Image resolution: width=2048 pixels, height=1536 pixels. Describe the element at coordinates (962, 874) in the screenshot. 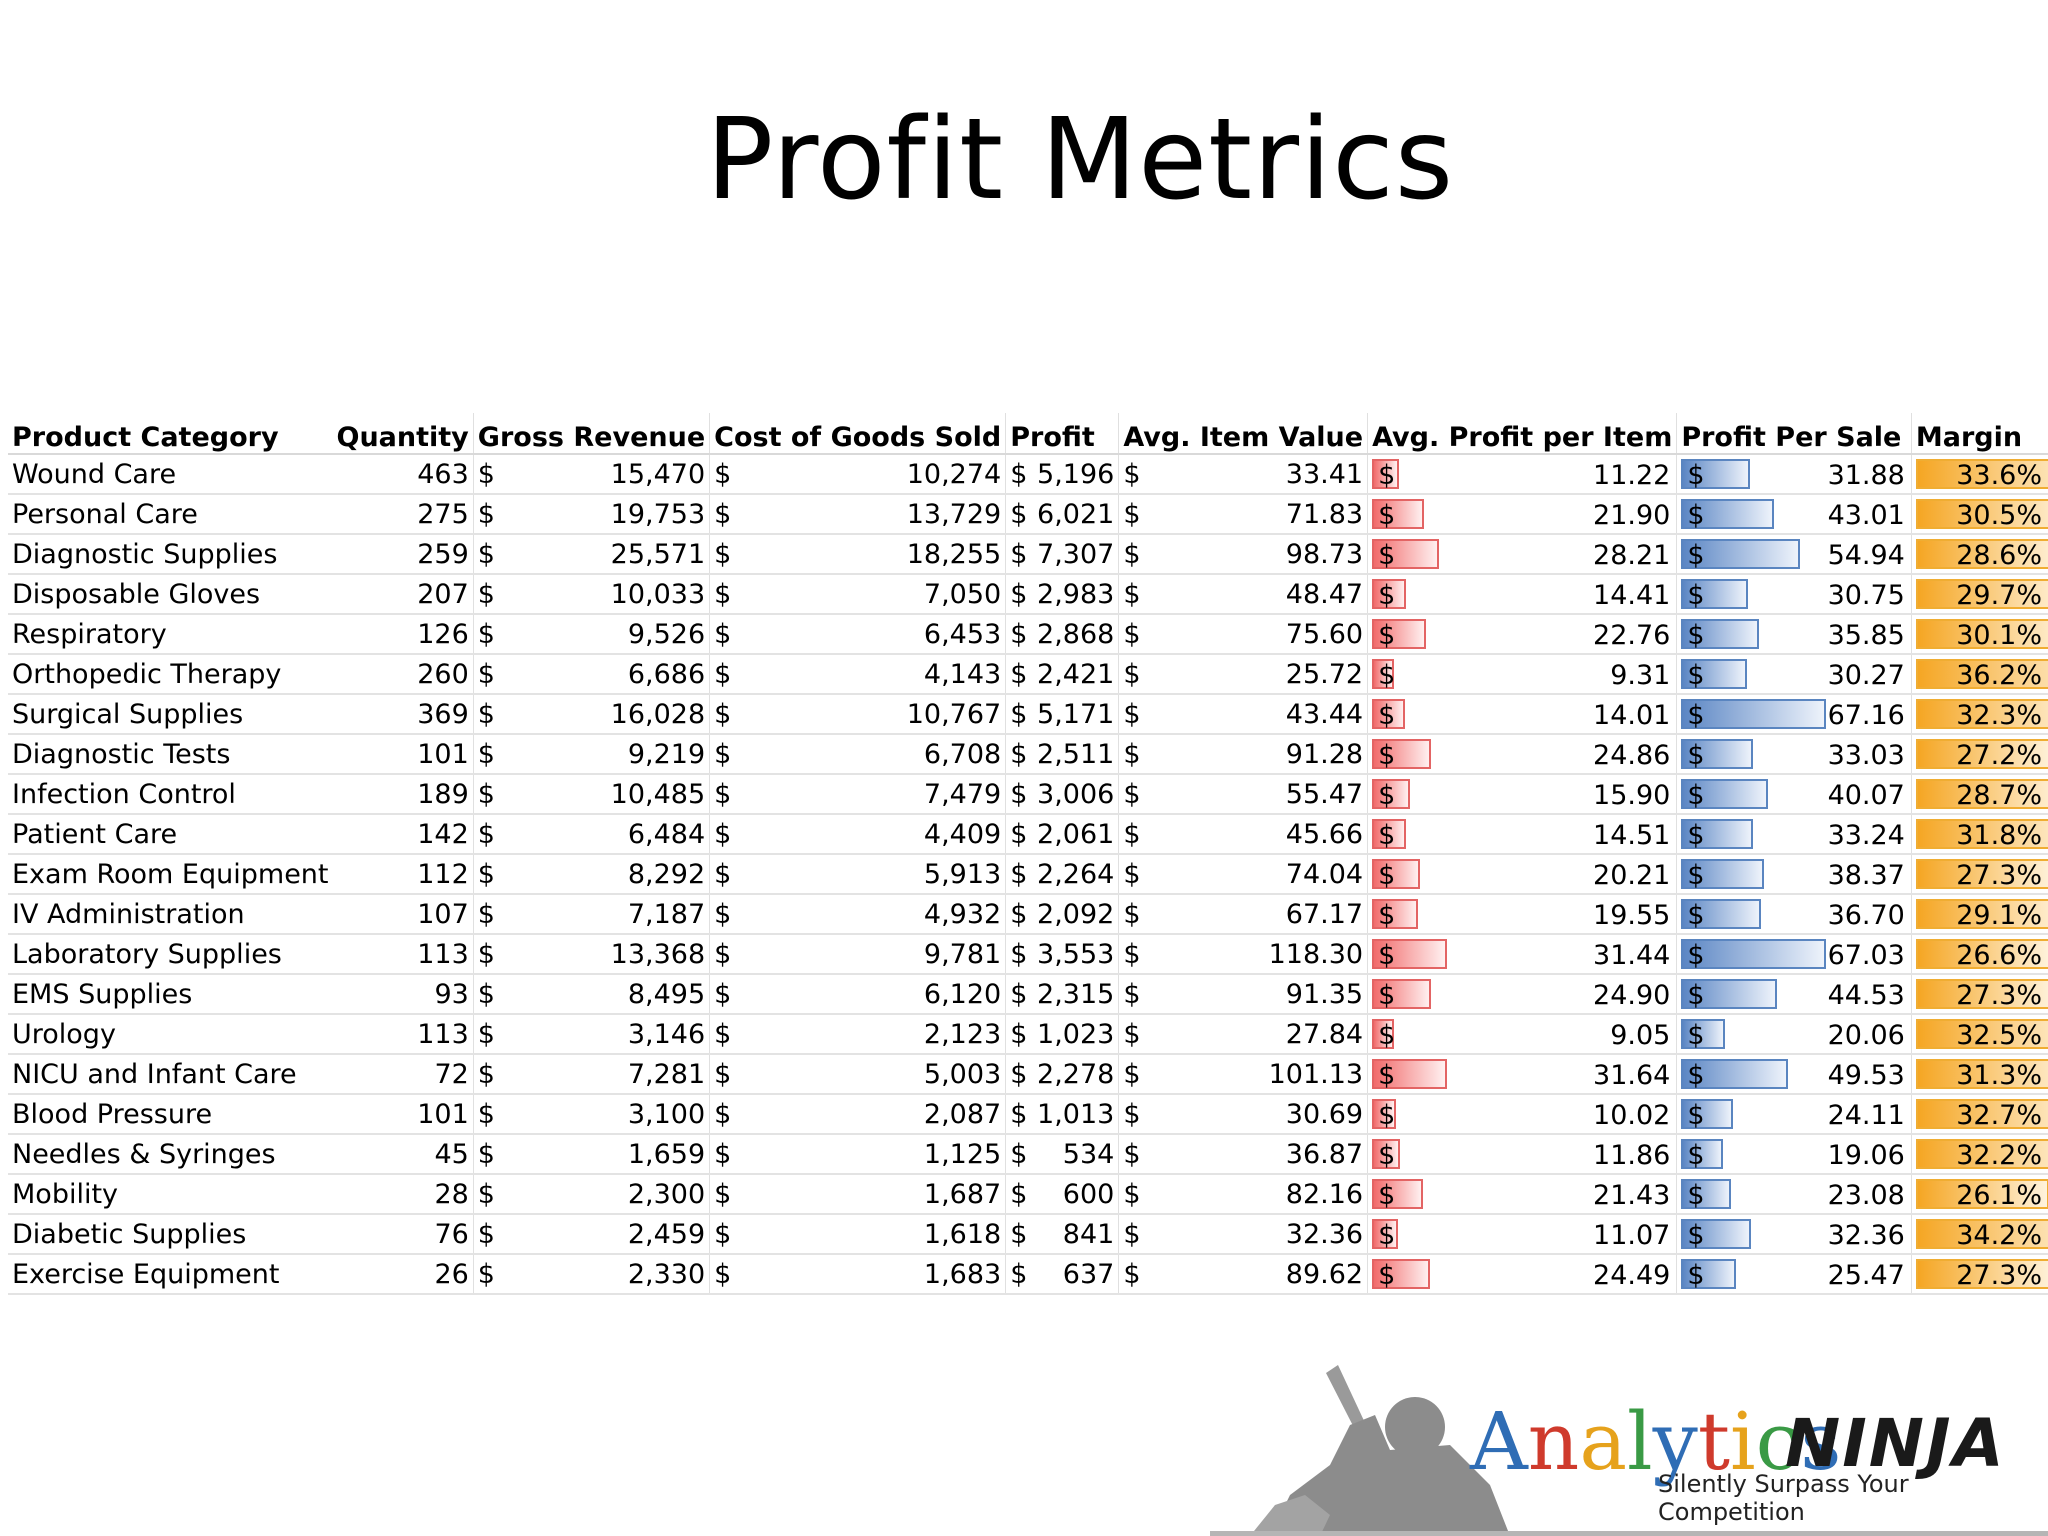

I see `cogs-cell: 5,913` at that location.